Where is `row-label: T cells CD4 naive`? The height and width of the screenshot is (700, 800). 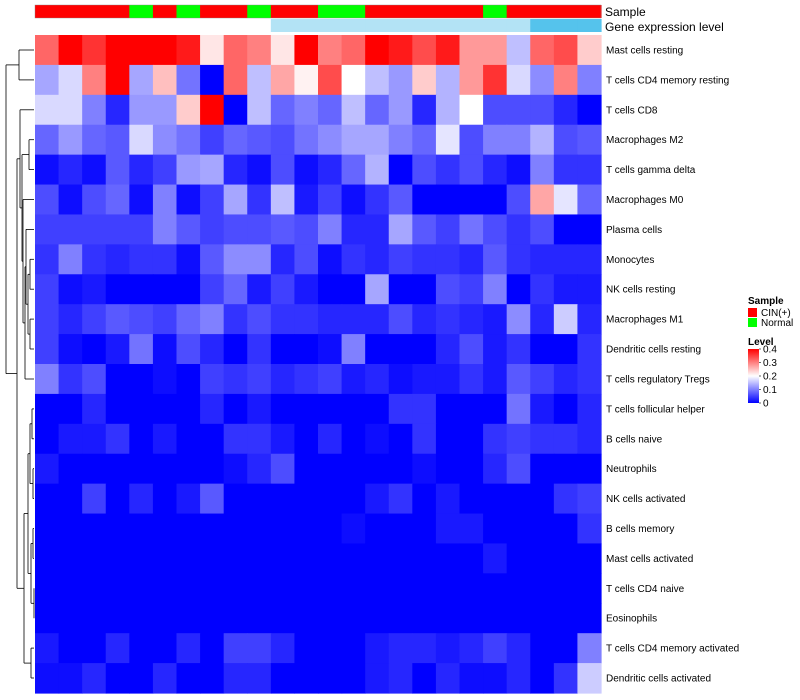
row-label: T cells CD4 naive is located at coordinates (645, 589).